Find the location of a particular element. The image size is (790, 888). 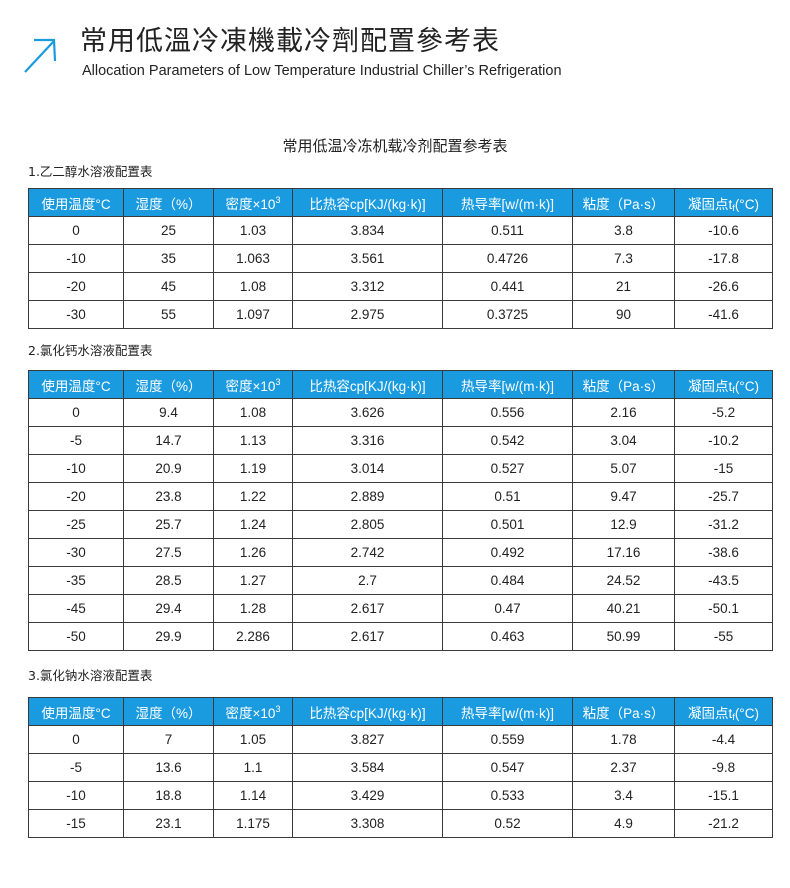

table-cell: 3.316 is located at coordinates (367, 440).